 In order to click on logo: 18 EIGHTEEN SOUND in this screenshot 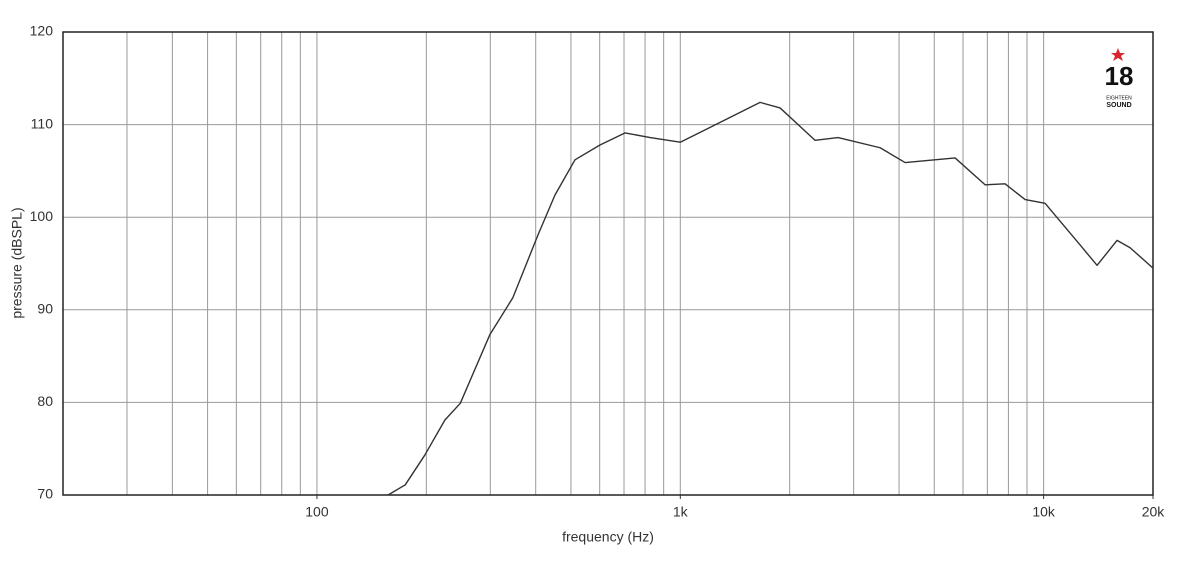, I will do `click(1119, 78)`.